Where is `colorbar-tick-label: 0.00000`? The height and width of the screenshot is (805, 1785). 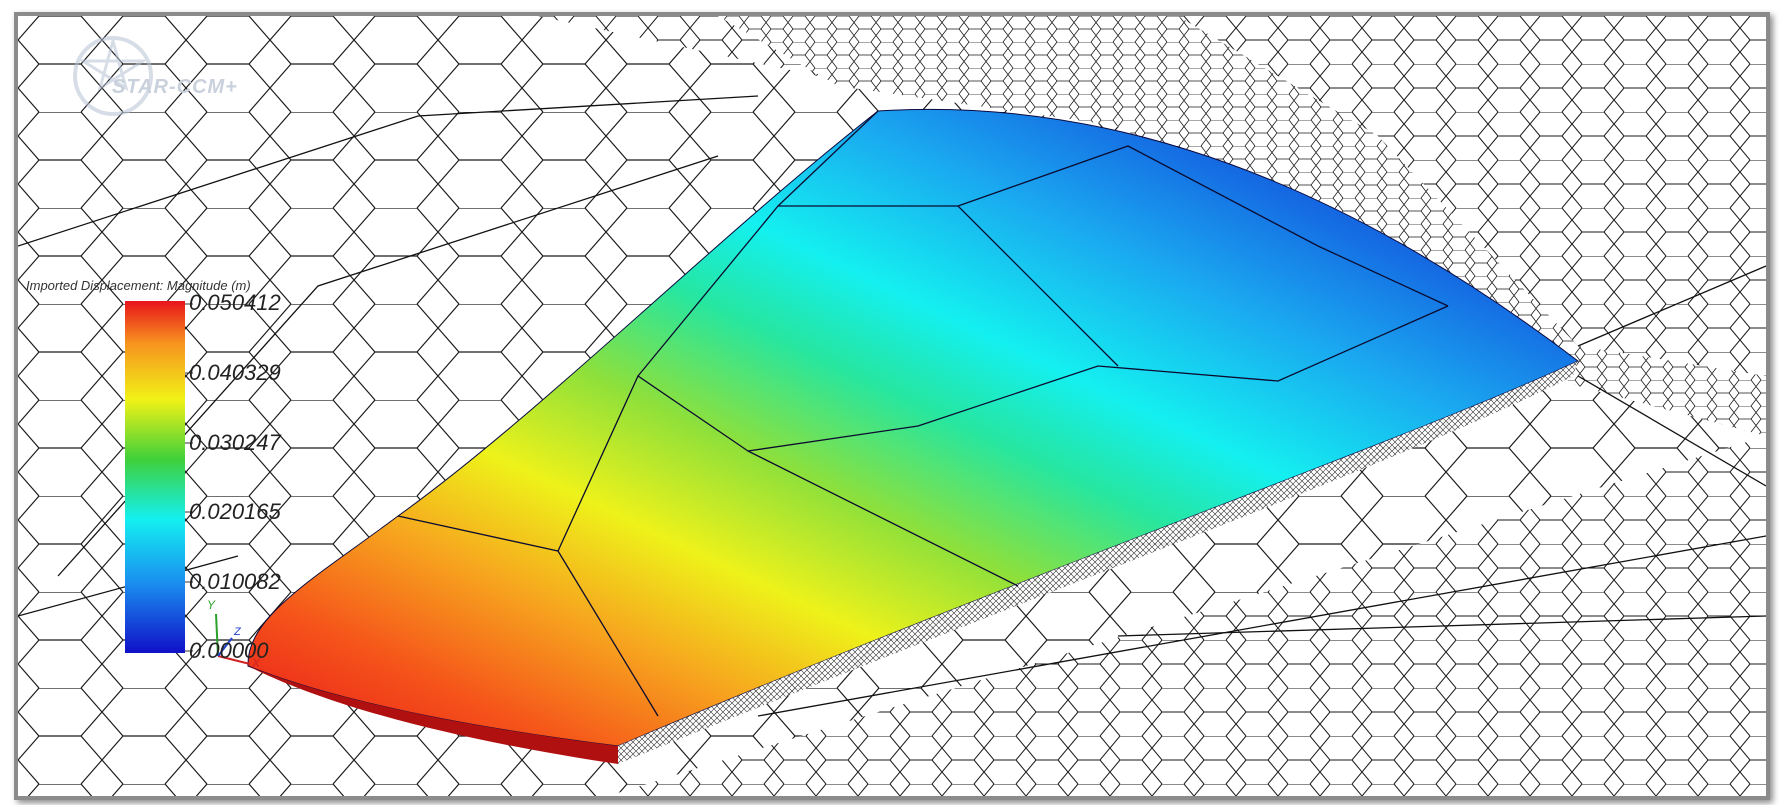 colorbar-tick-label: 0.00000 is located at coordinates (229, 650).